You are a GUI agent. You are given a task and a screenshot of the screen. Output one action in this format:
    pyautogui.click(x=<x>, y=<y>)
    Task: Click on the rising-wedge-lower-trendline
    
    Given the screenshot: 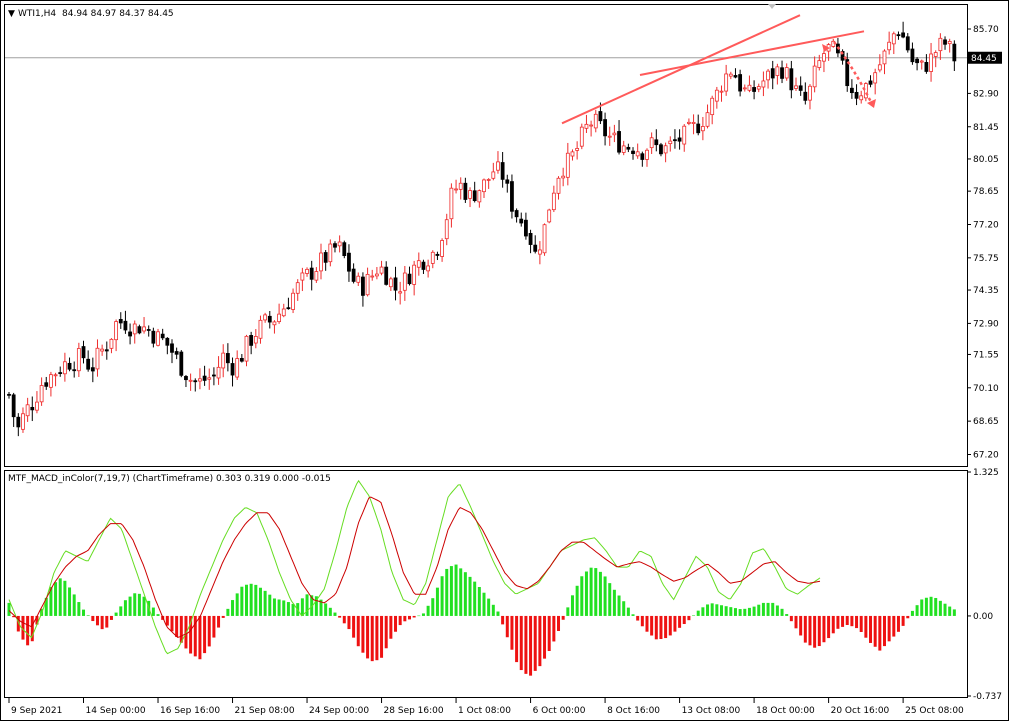 What is the action you would take?
    pyautogui.click(x=681, y=69)
    